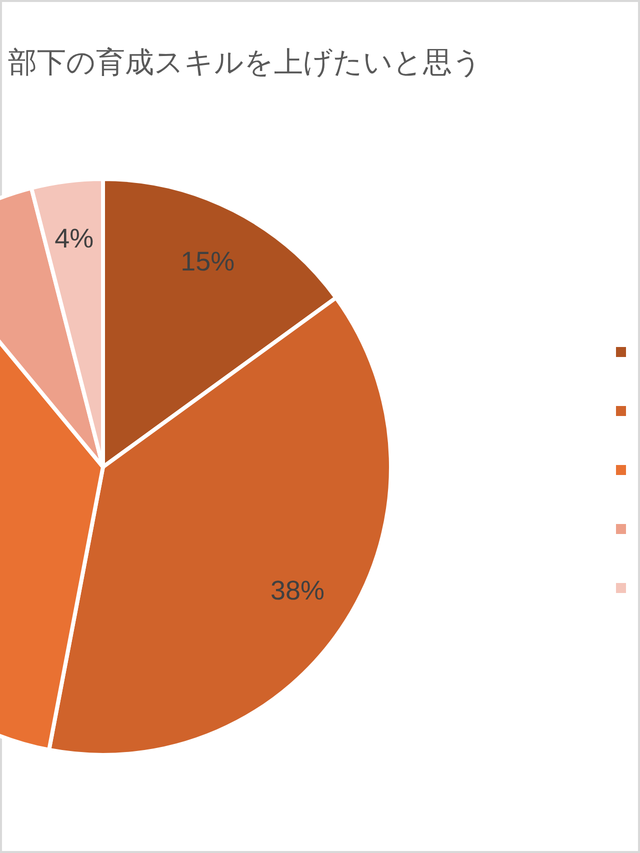 This screenshot has height=853, width=640. What do you see at coordinates (245, 62) in the screenshot?
I see `chart-title: 部下の育成スキルを上げたいと思う` at bounding box center [245, 62].